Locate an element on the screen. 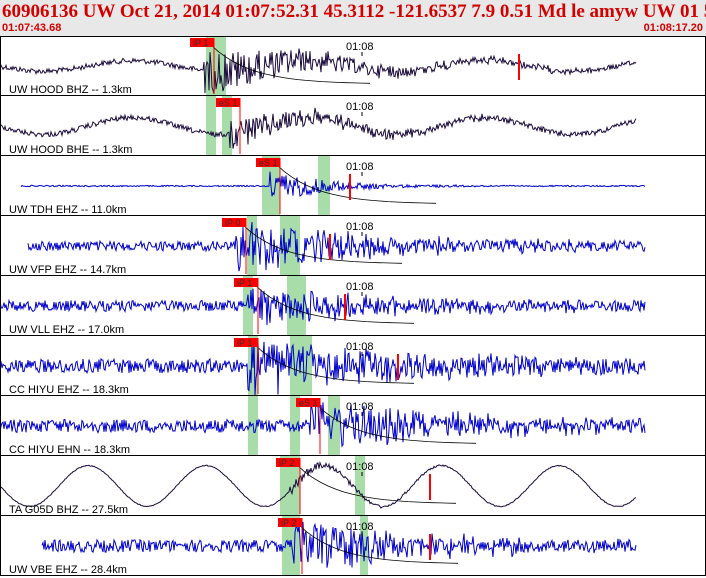  seismogram-panel: iP 1 01:08 UW HOOD BHZ -- 1.3km is located at coordinates (353, 66).